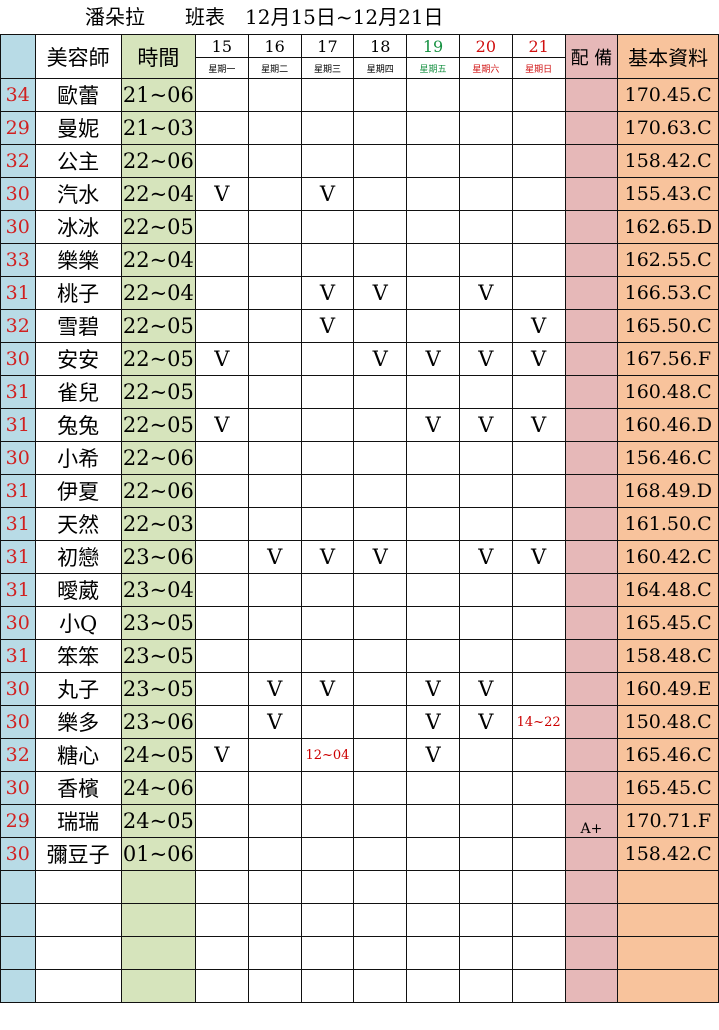  What do you see at coordinates (264, 17) in the screenshot?
I see `page-title: 潘朵拉 班表 12月15日~12月21日` at bounding box center [264, 17].